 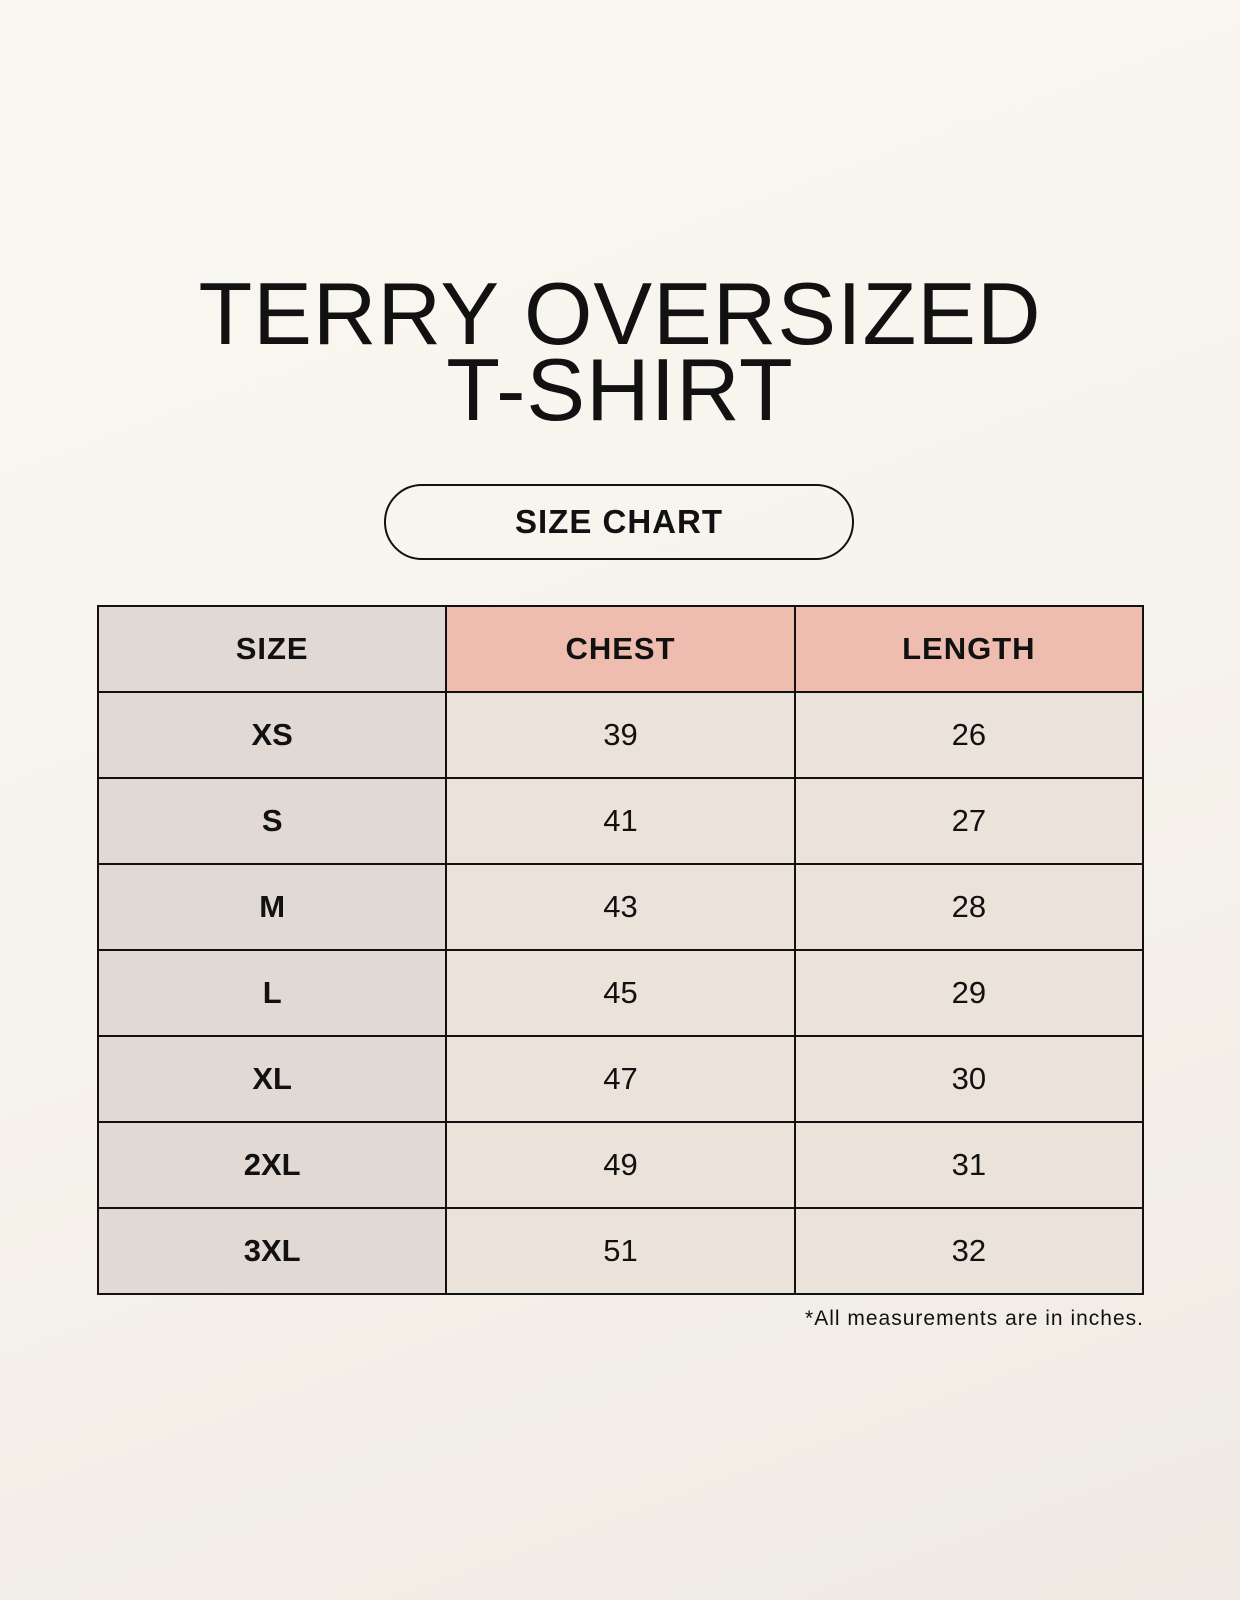 I want to click on cell-length: 30, so click(x=969, y=1079).